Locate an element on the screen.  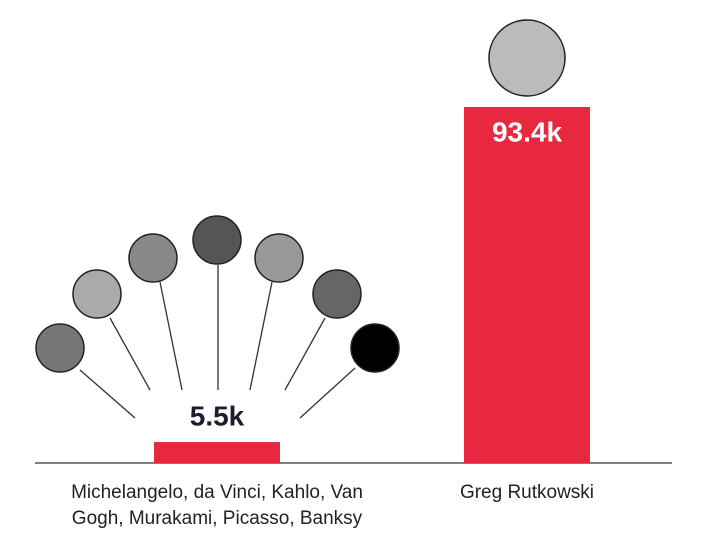
value-label: 5.5k is located at coordinates (217, 415).